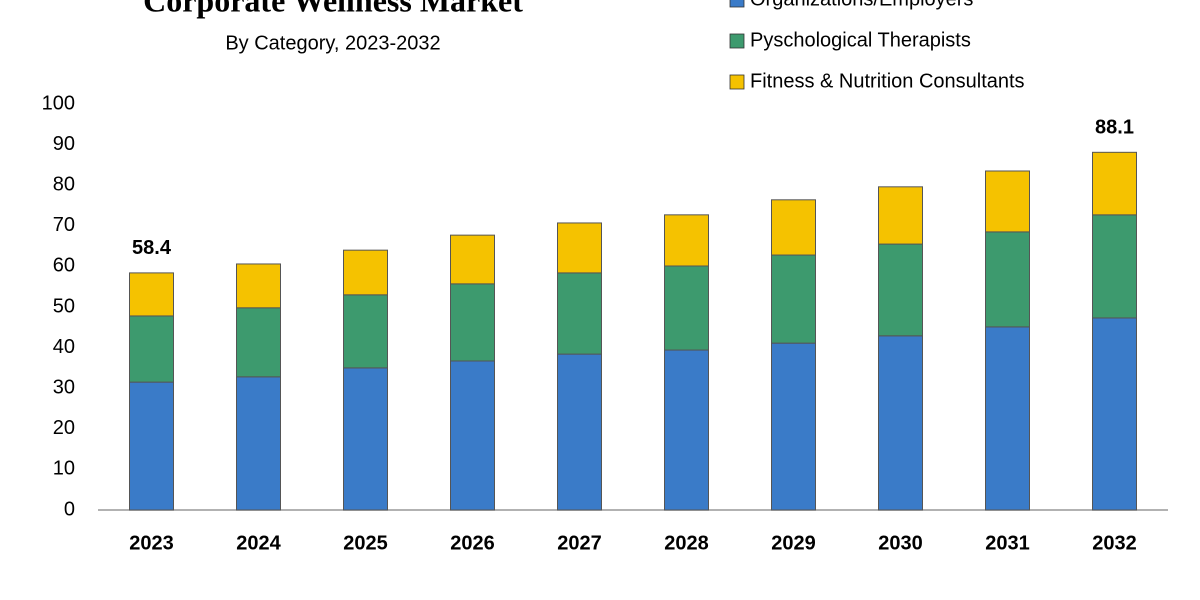 This screenshot has height=600, width=1200. What do you see at coordinates (1114, 128) in the screenshot?
I see `total-label: 88.1` at bounding box center [1114, 128].